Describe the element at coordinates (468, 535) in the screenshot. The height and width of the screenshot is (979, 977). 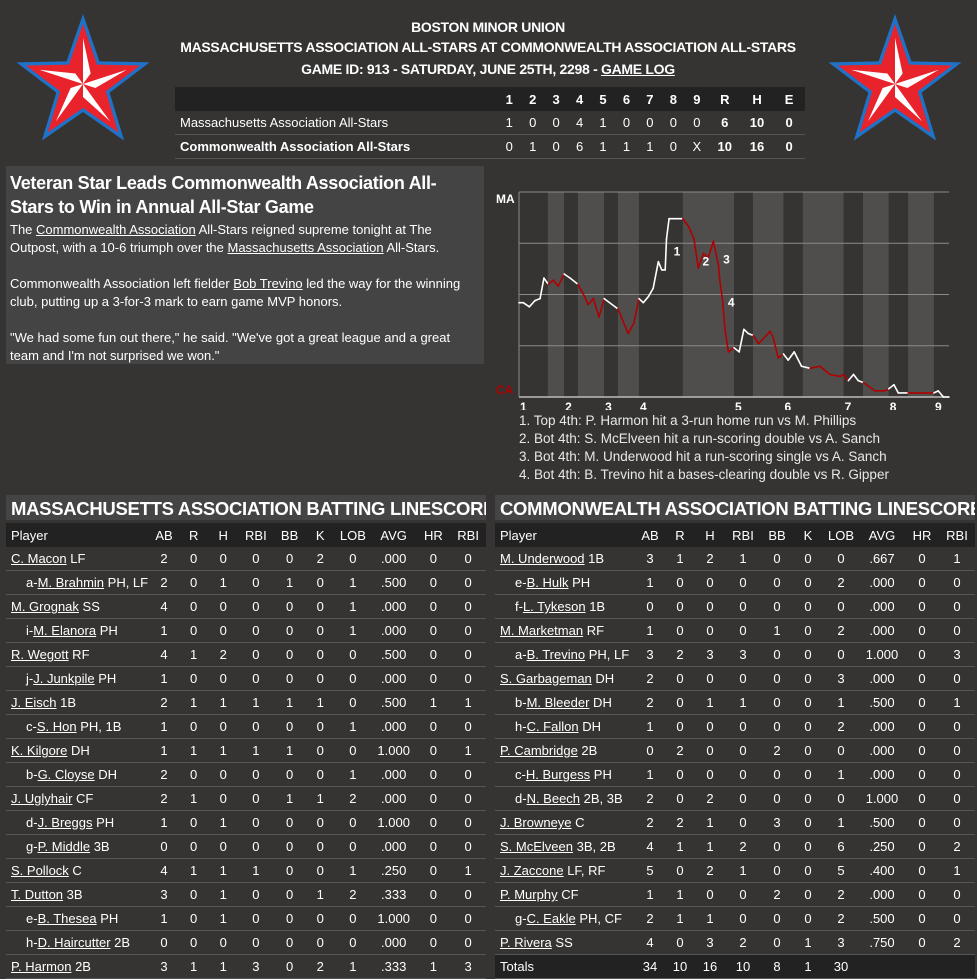
I see `column-header-rbi: RBI` at that location.